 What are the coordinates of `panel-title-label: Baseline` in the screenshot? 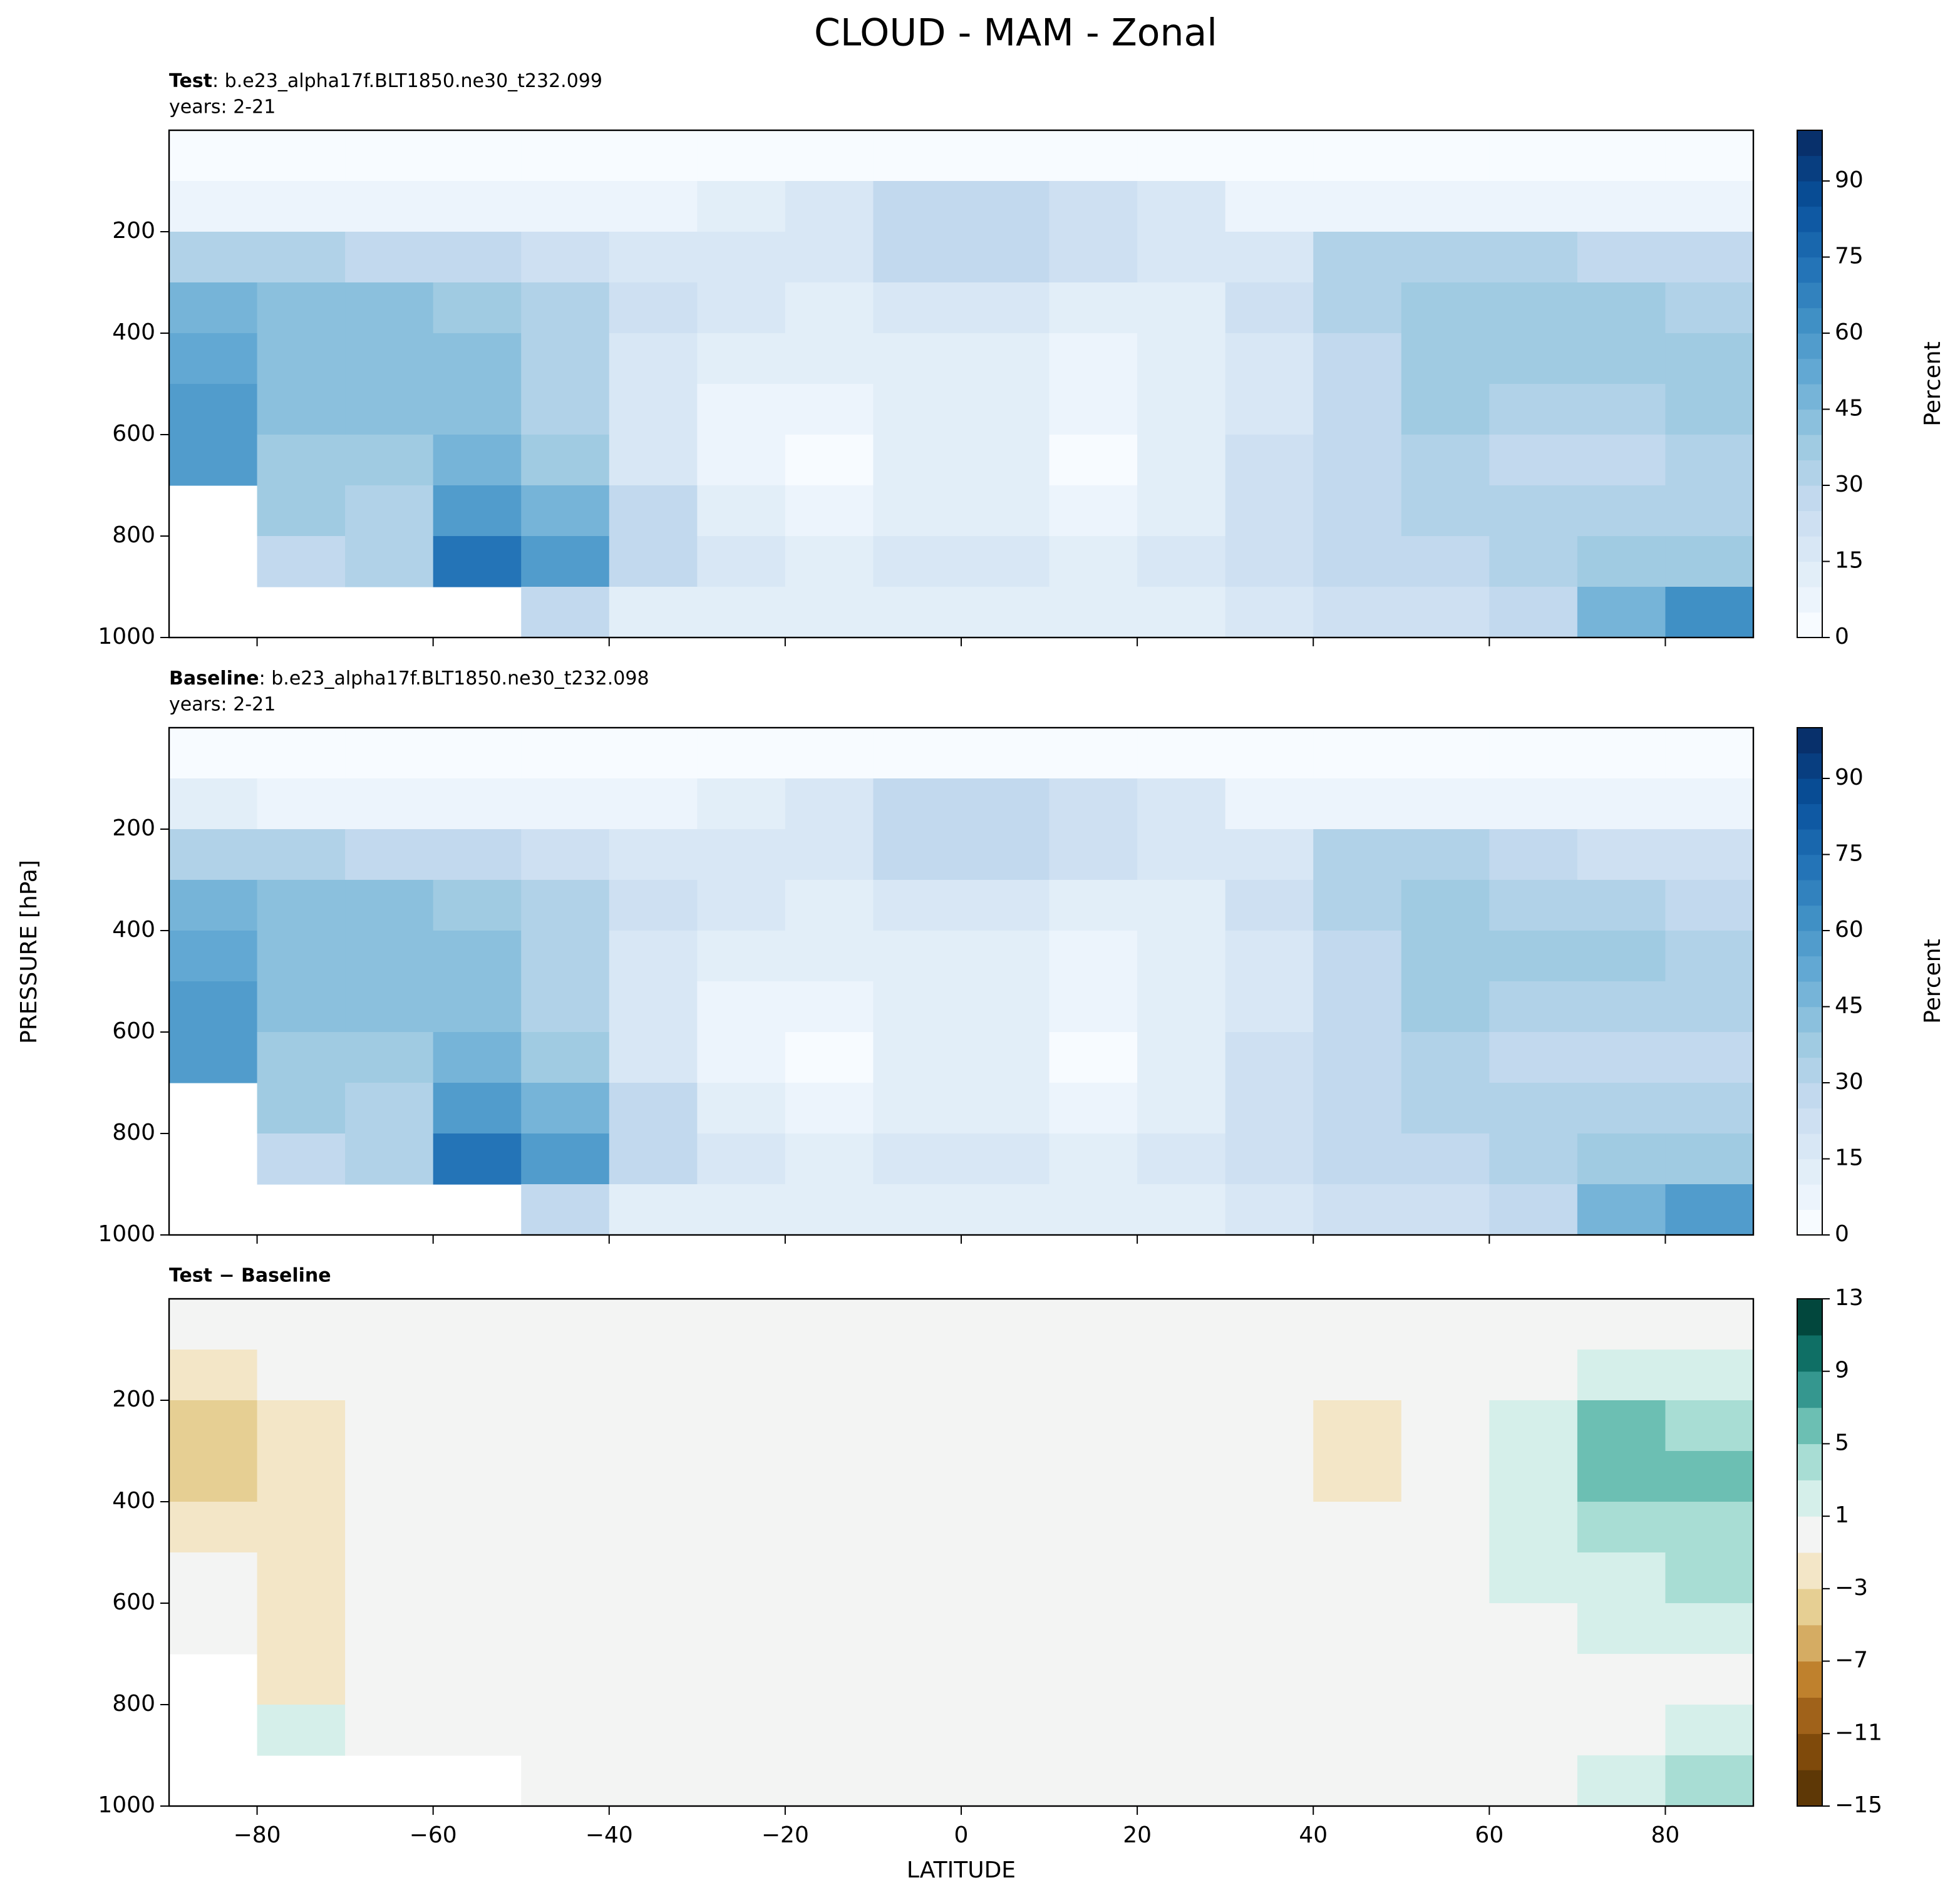 It's located at (214, 679).